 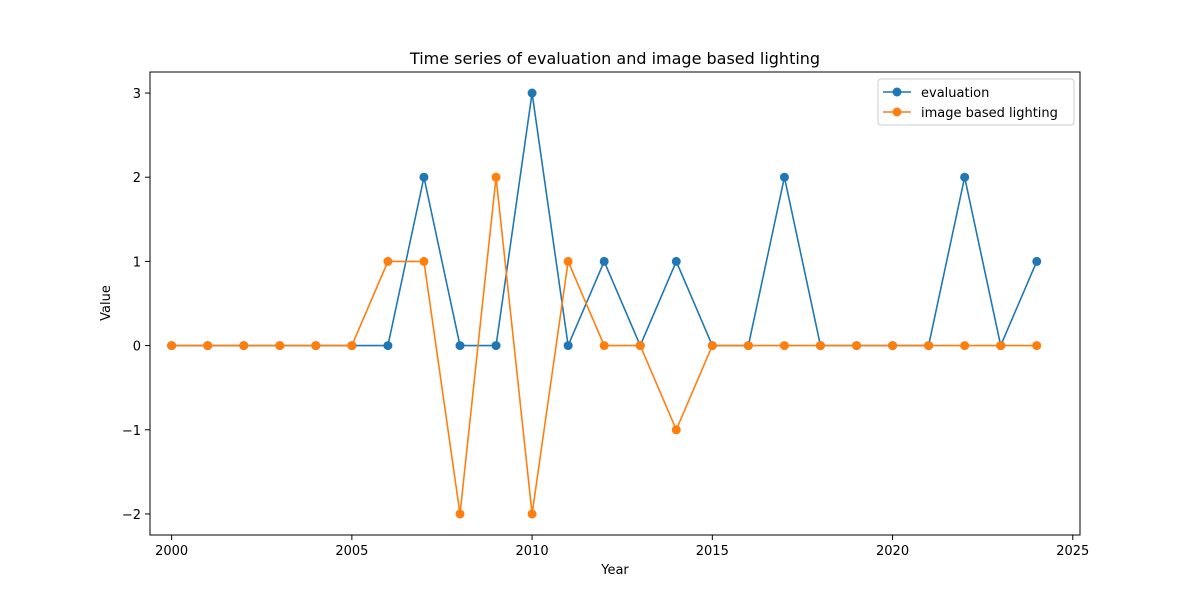 What do you see at coordinates (712, 551) in the screenshot?
I see `x-tick-label: 2015` at bounding box center [712, 551].